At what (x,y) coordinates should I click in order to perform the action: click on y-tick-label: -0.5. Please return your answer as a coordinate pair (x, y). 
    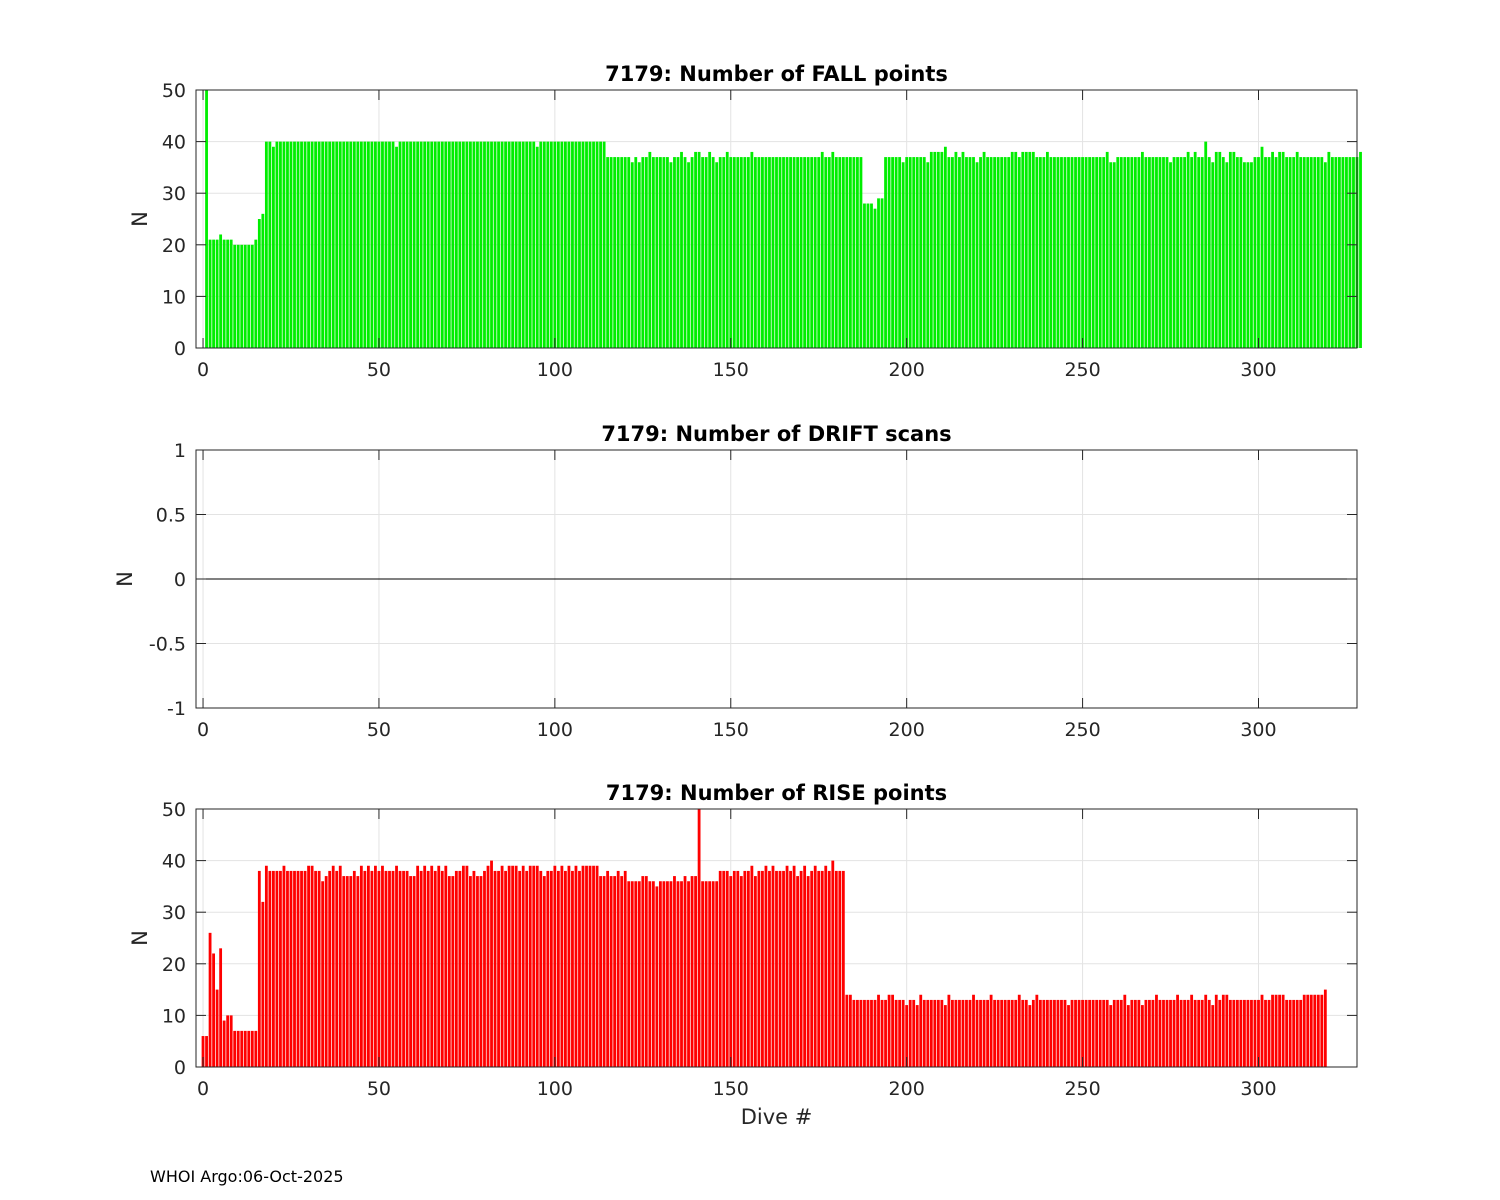
    Looking at the image, I should click on (167, 645).